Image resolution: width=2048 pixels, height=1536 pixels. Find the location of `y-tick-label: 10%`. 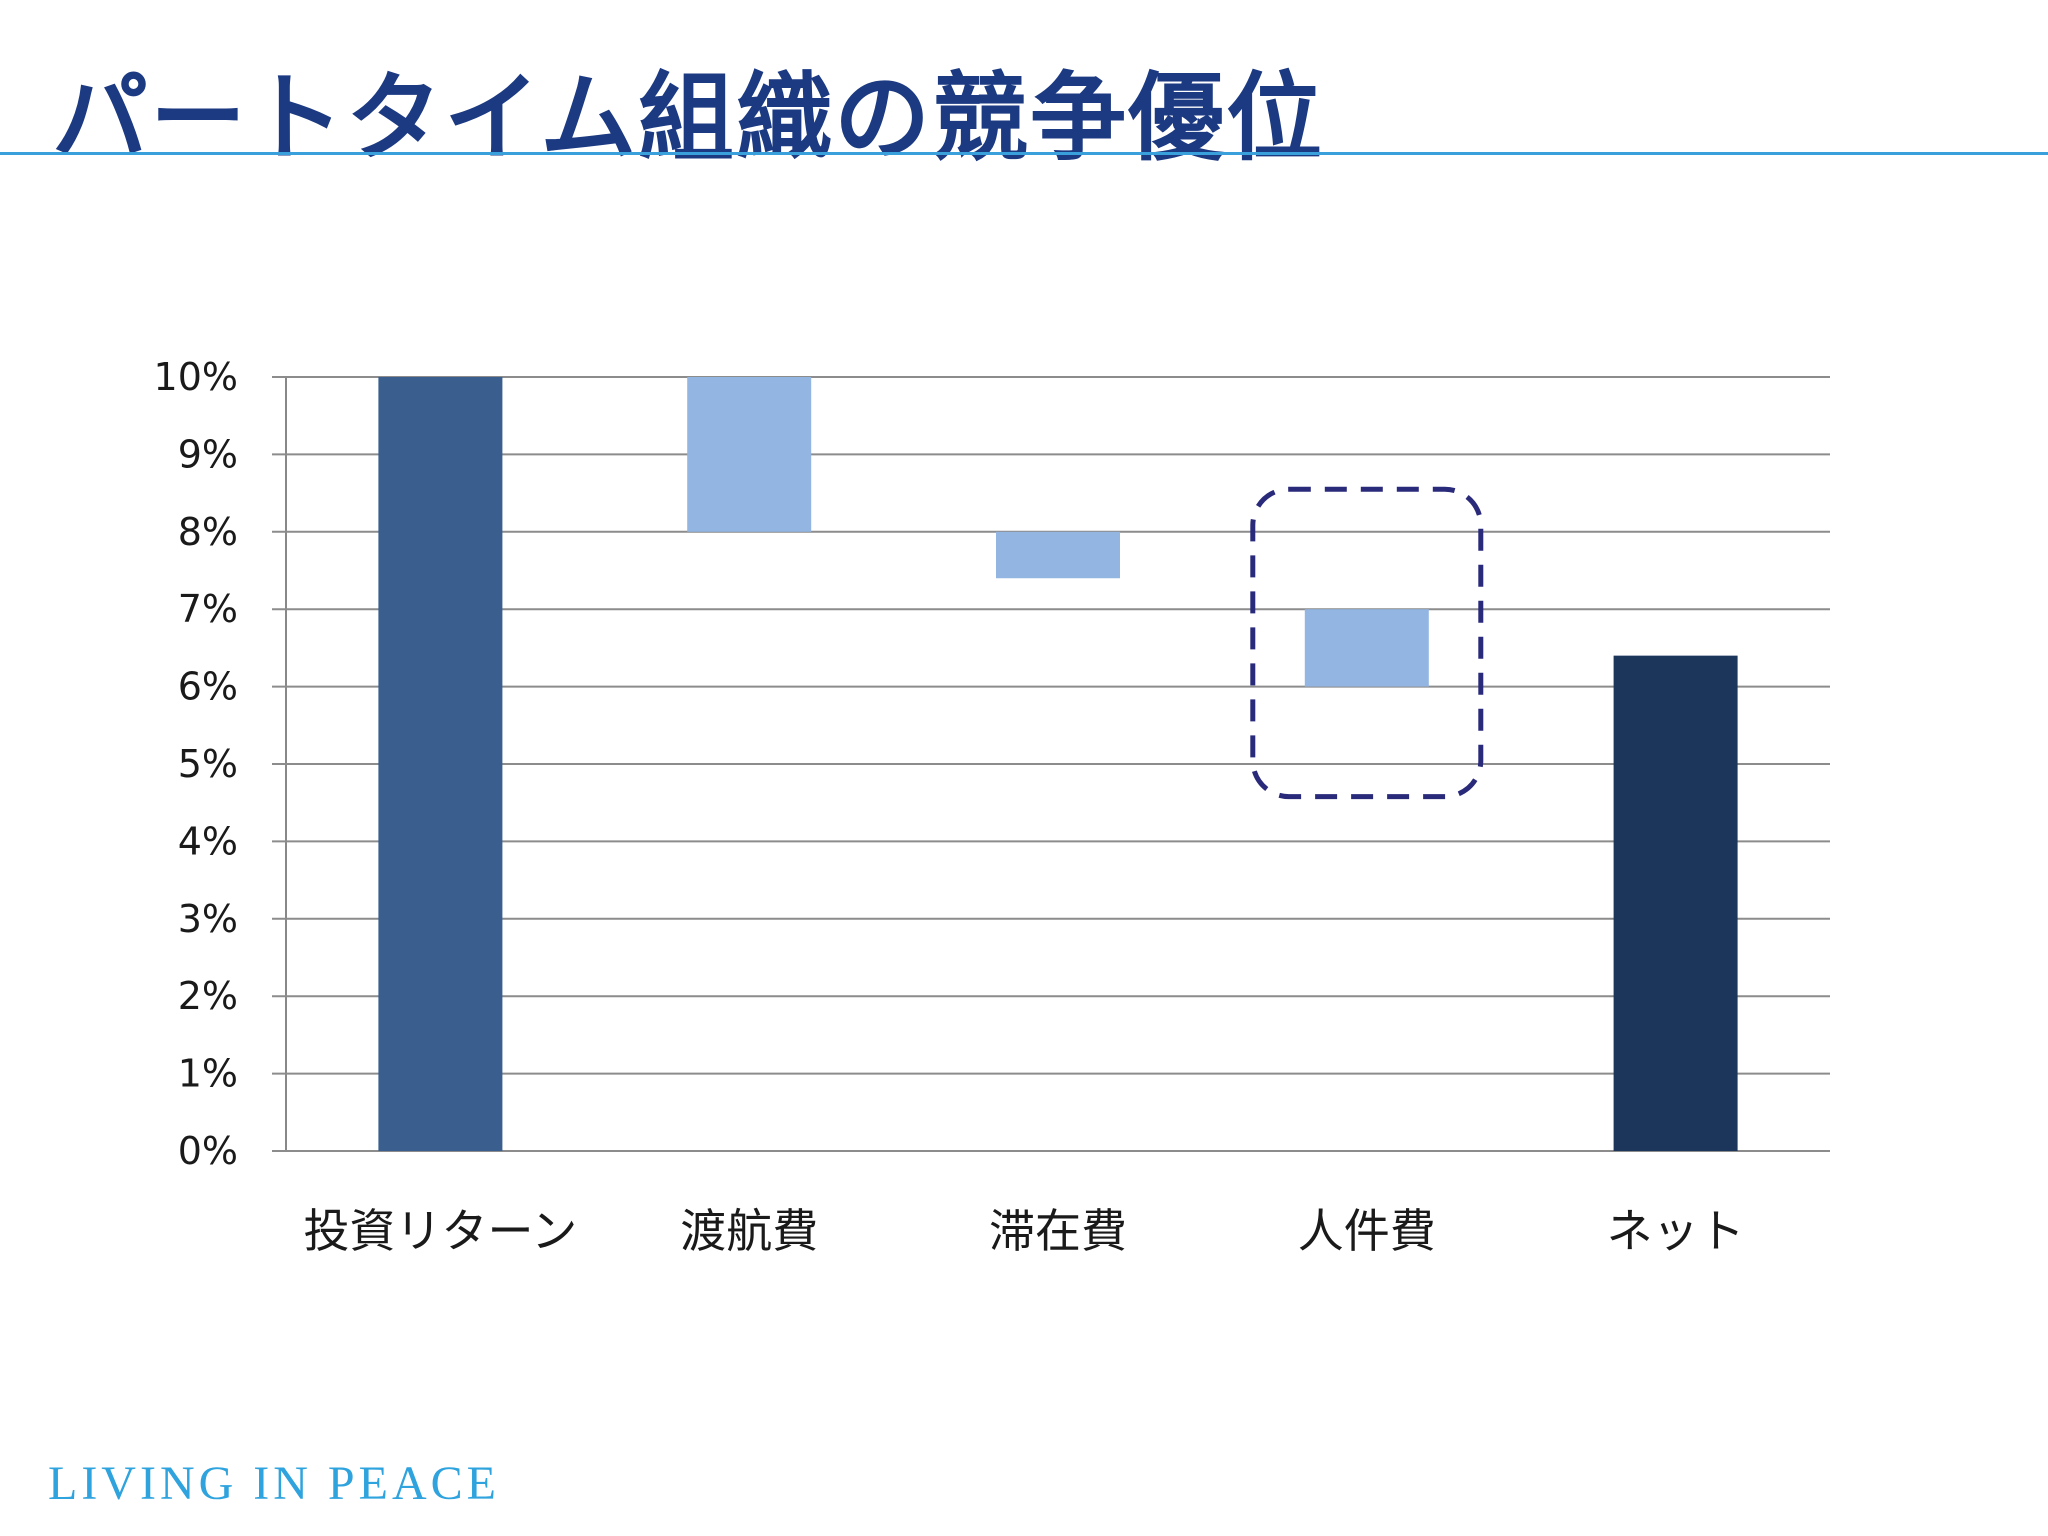

y-tick-label: 10% is located at coordinates (196, 377).